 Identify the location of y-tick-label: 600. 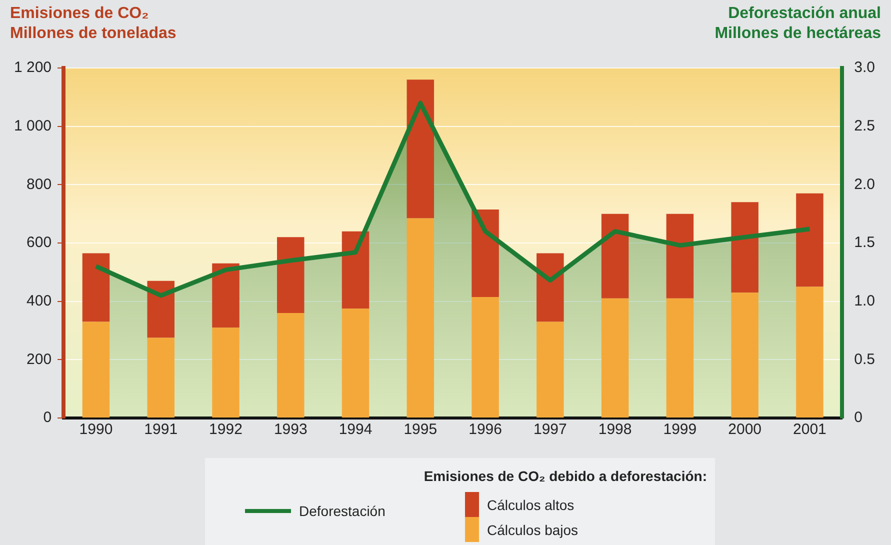
(39, 243).